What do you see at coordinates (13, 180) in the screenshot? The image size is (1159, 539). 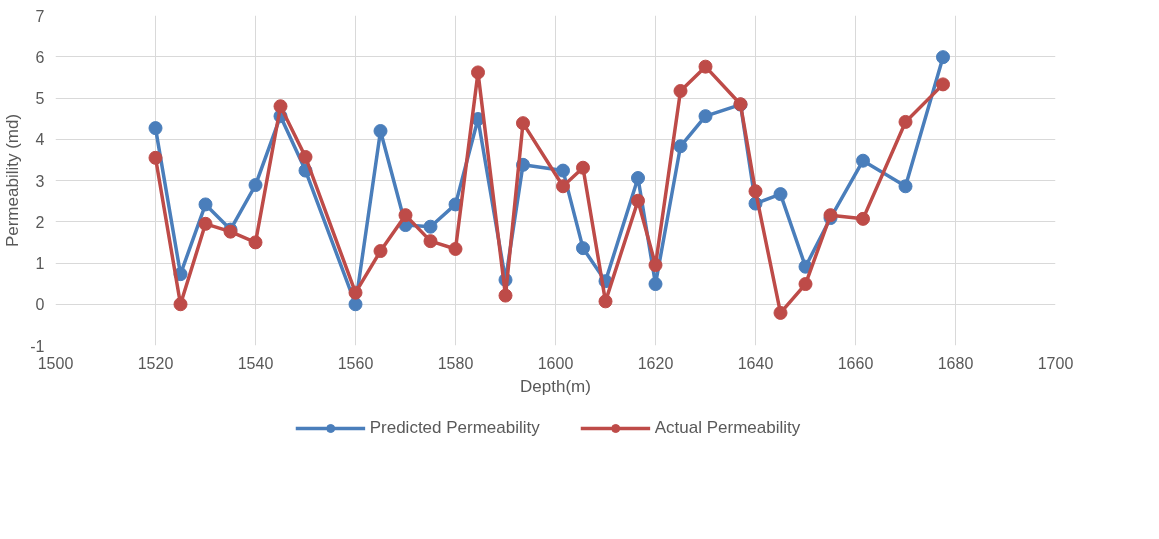 I see `y-axis-title: Permeability (md)` at bounding box center [13, 180].